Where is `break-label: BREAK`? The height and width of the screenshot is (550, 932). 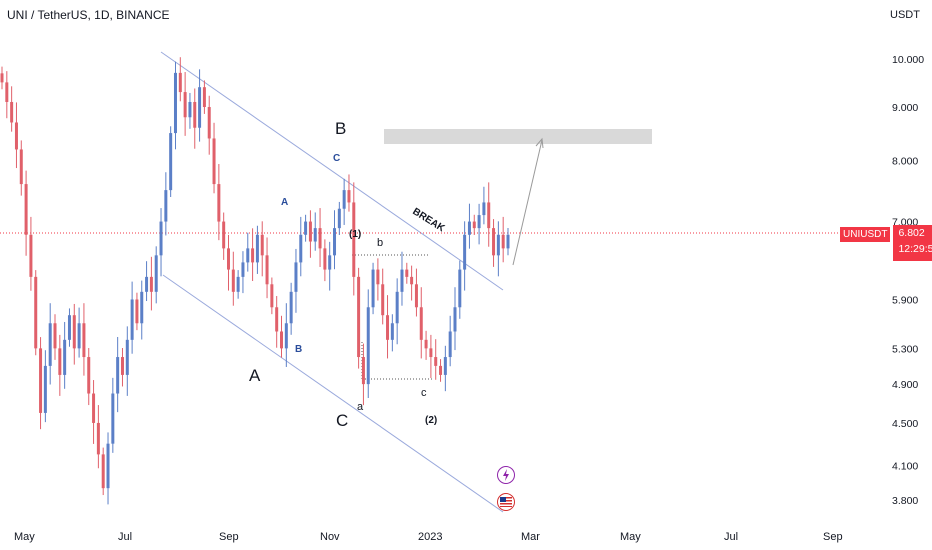 break-label: BREAK is located at coordinates (428, 220).